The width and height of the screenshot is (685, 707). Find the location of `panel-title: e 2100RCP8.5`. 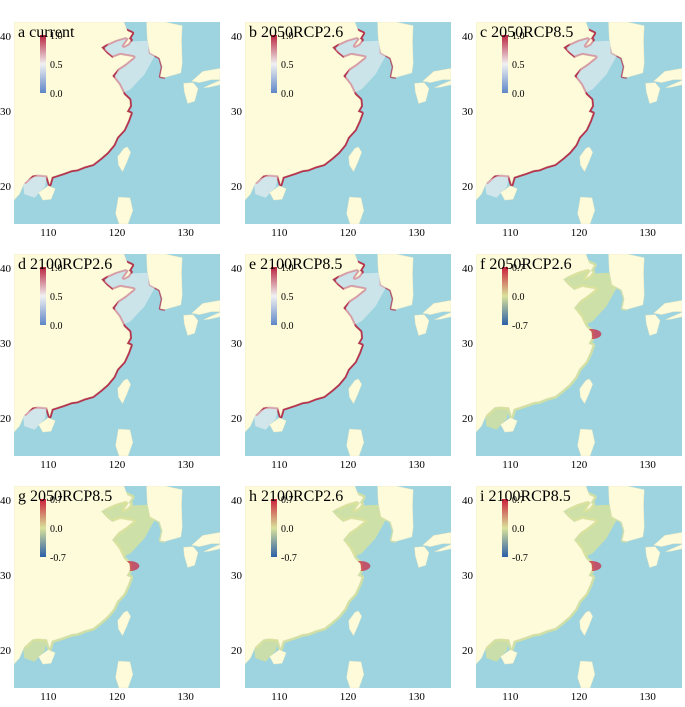

panel-title: e 2100RCP8.5 is located at coordinates (296, 264).